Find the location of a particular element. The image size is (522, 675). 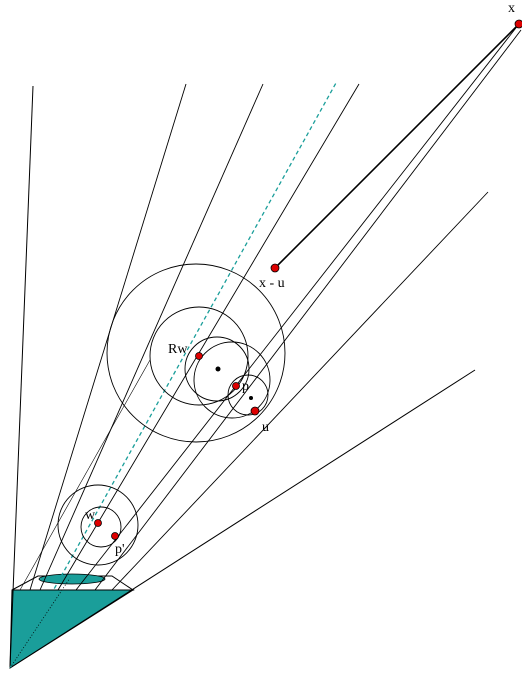

label-u: u is located at coordinates (265, 427).